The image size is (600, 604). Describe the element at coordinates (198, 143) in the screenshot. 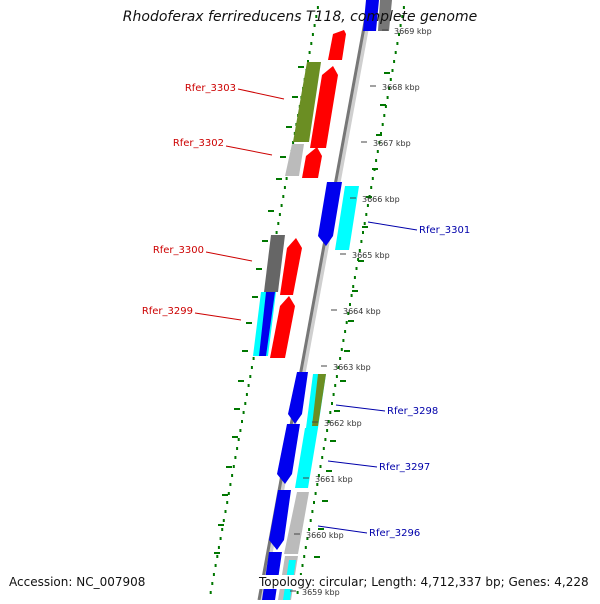

I see `gene-label: Rfer_3302` at that location.